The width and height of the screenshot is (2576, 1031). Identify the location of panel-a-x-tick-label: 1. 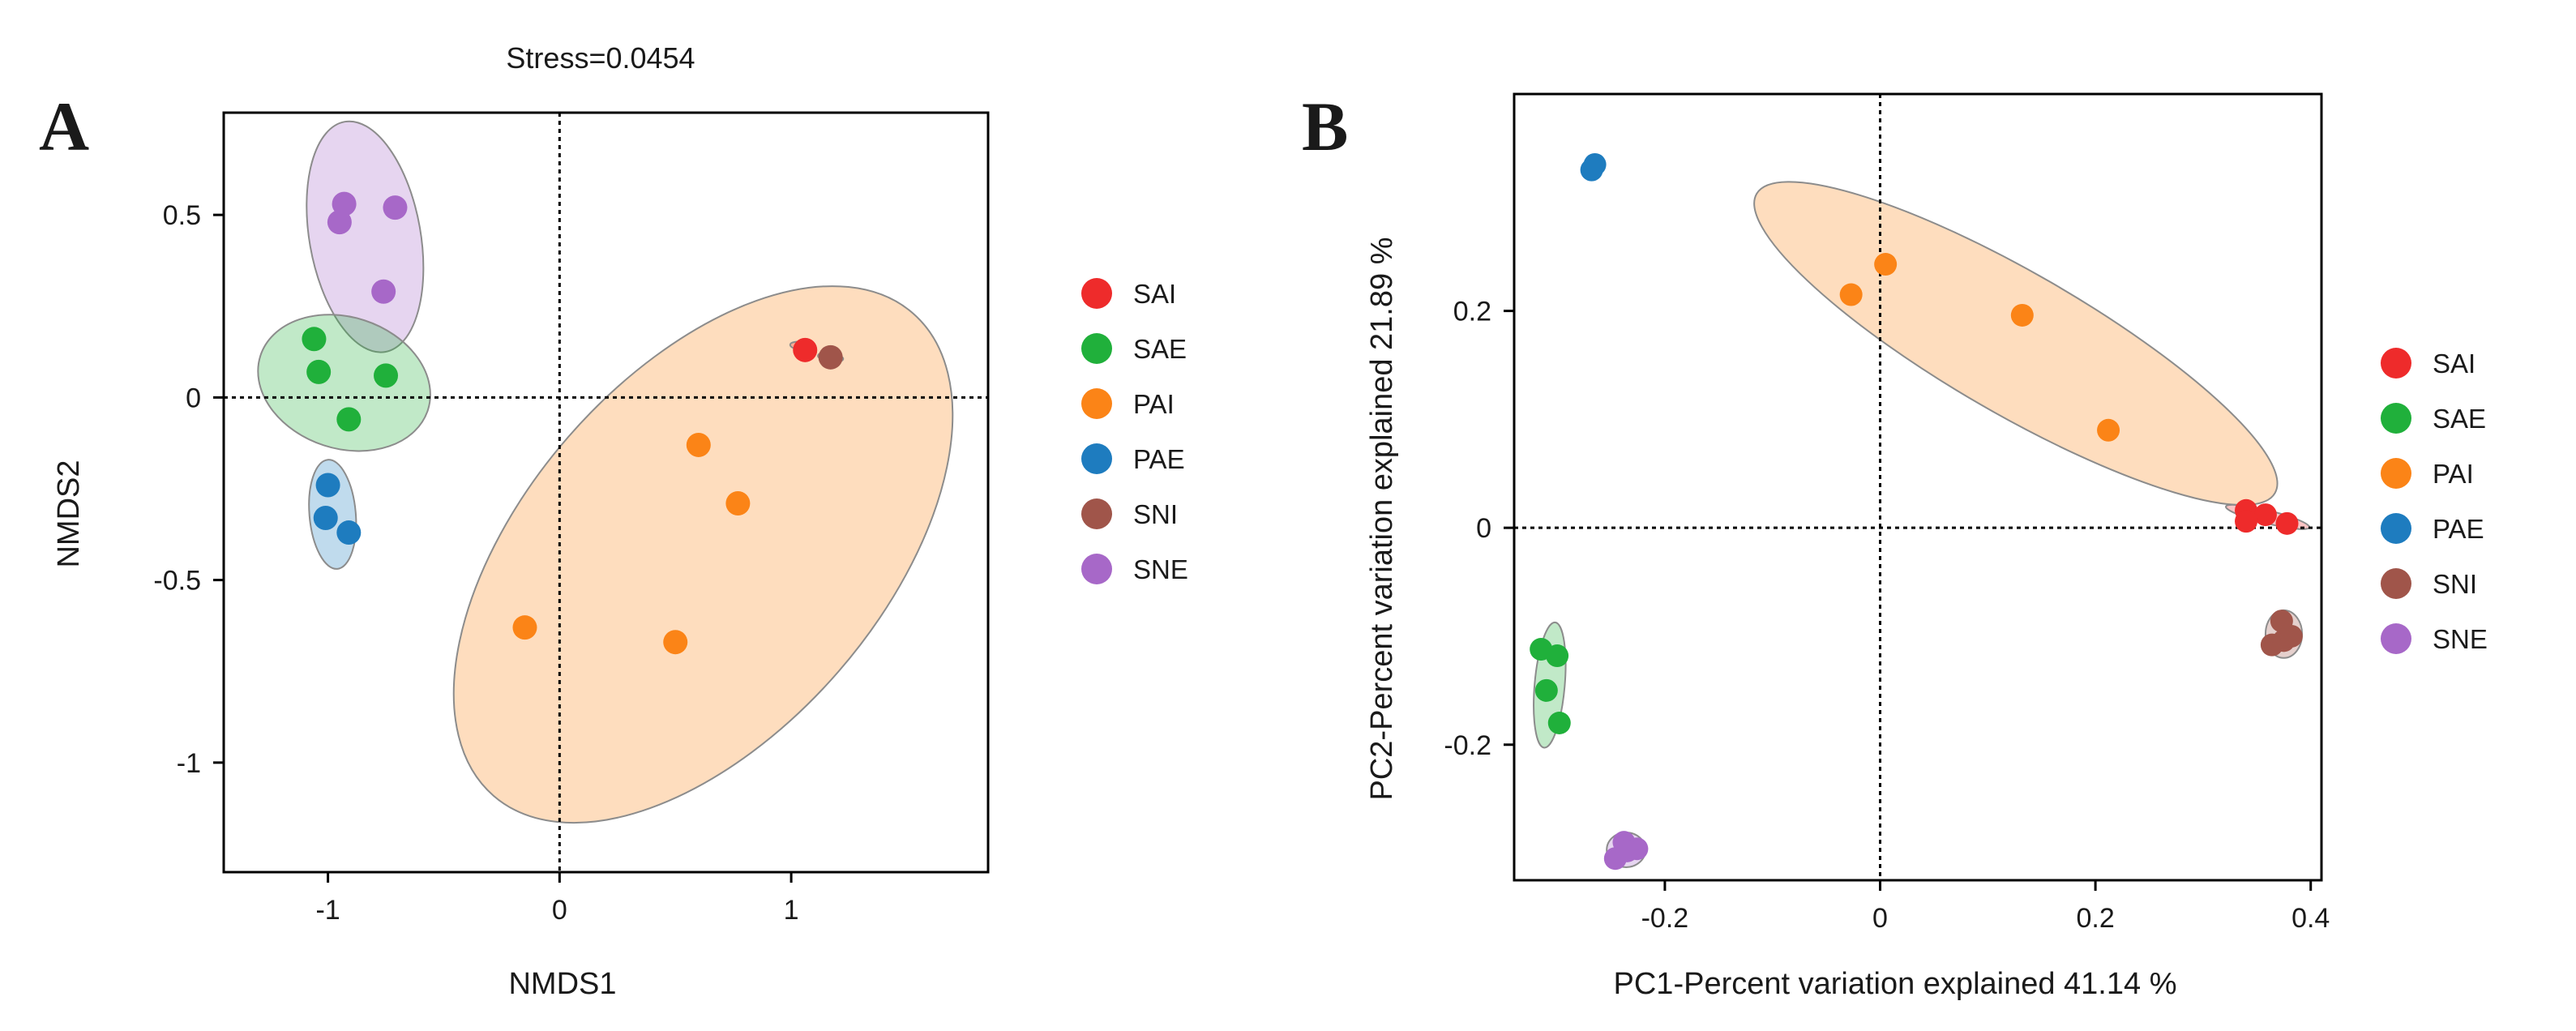
(791, 910).